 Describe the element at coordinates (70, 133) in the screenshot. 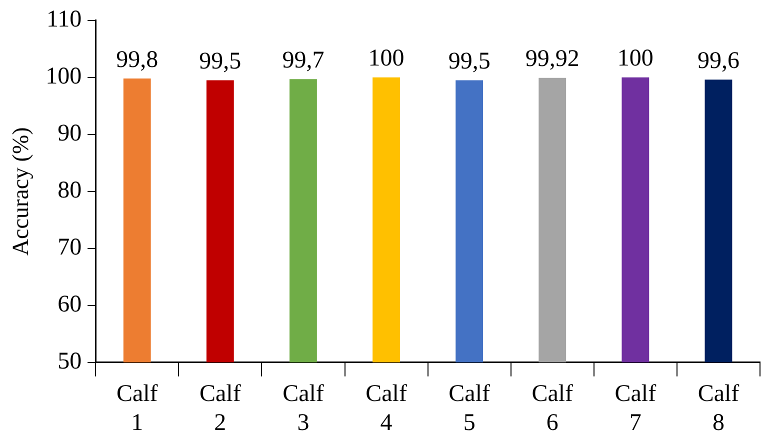

I see `y-tick-label: 90` at that location.